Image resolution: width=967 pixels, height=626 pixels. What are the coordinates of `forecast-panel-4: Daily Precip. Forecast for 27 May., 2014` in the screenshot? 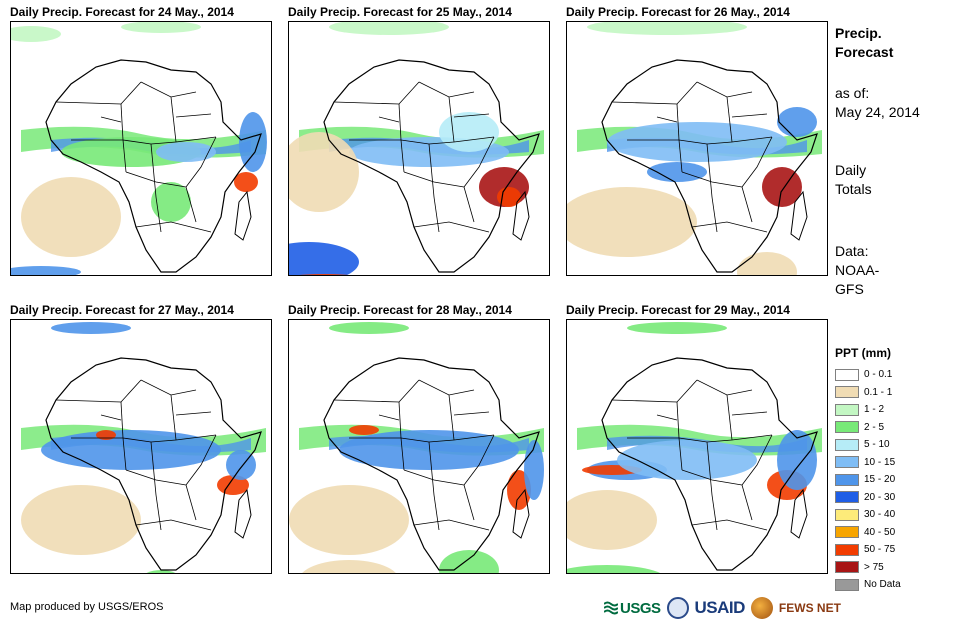 It's located at (141, 437).